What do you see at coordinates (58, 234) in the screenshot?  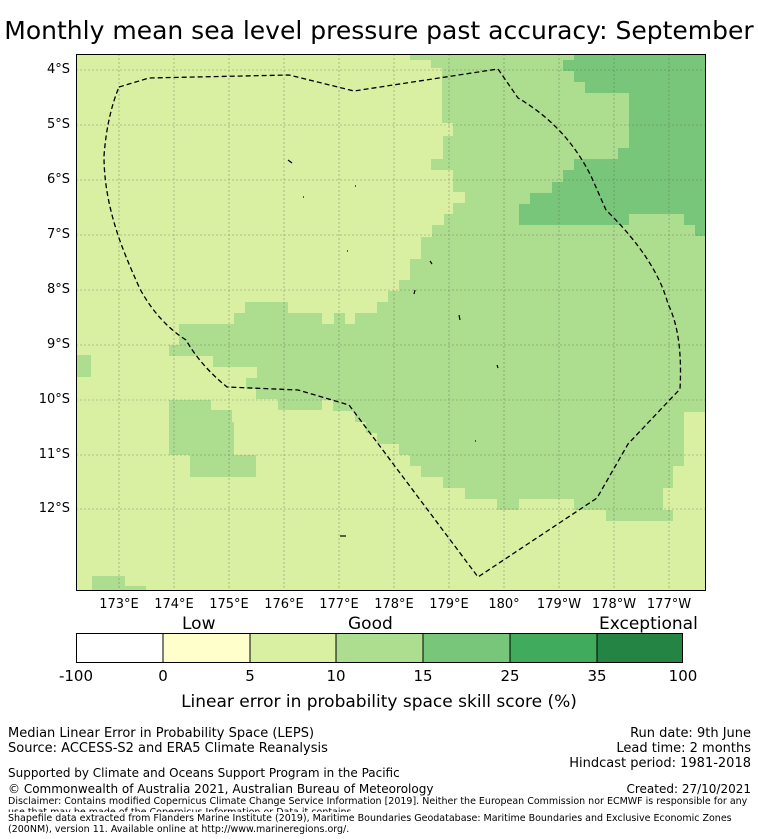 I see `lat-label: 7°S` at bounding box center [58, 234].